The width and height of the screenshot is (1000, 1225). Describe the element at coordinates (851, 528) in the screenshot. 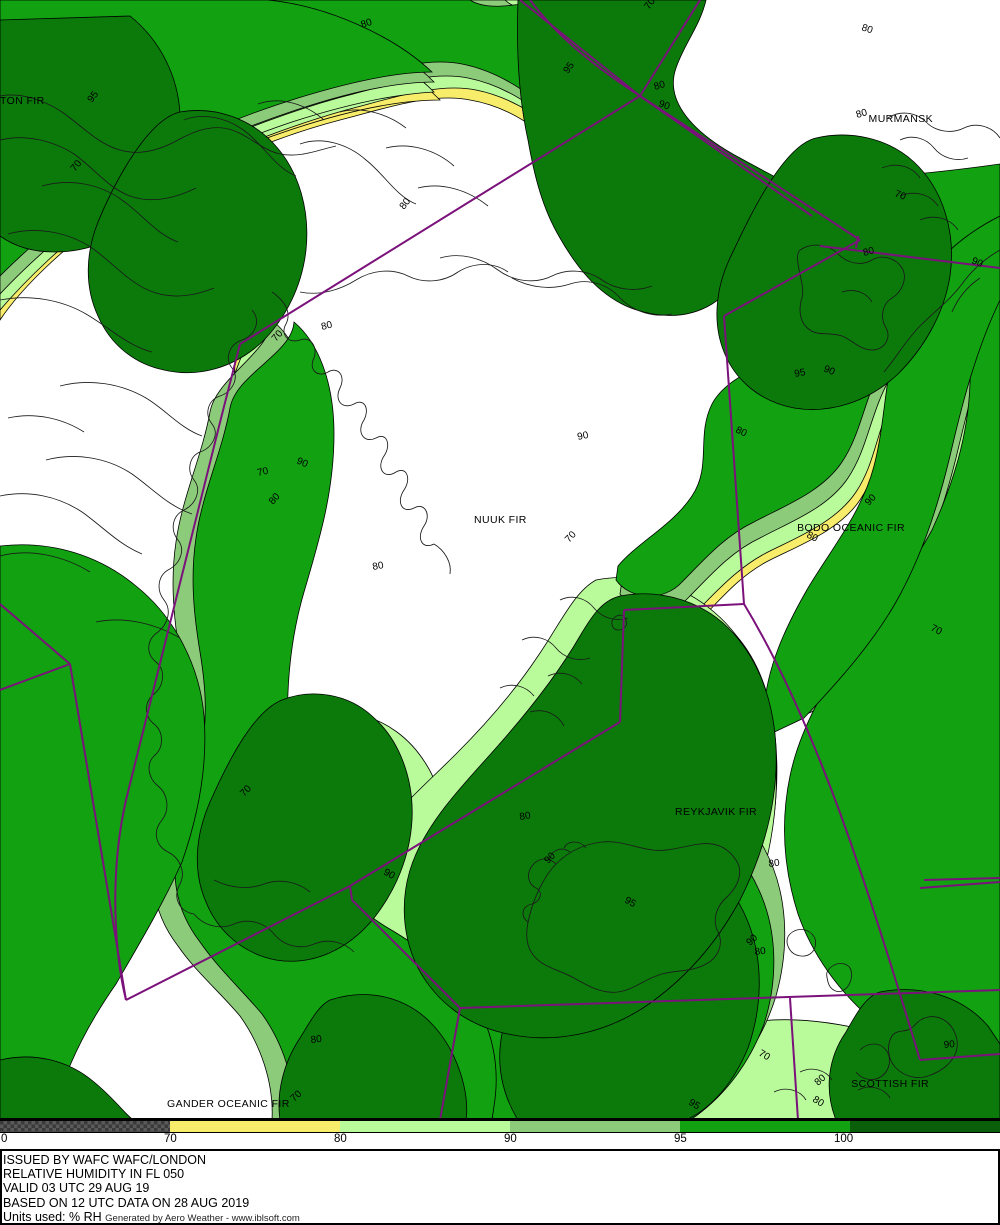

I see `fir-label-bodo-oceanic-fir: BODO OCEANIC FIR` at that location.